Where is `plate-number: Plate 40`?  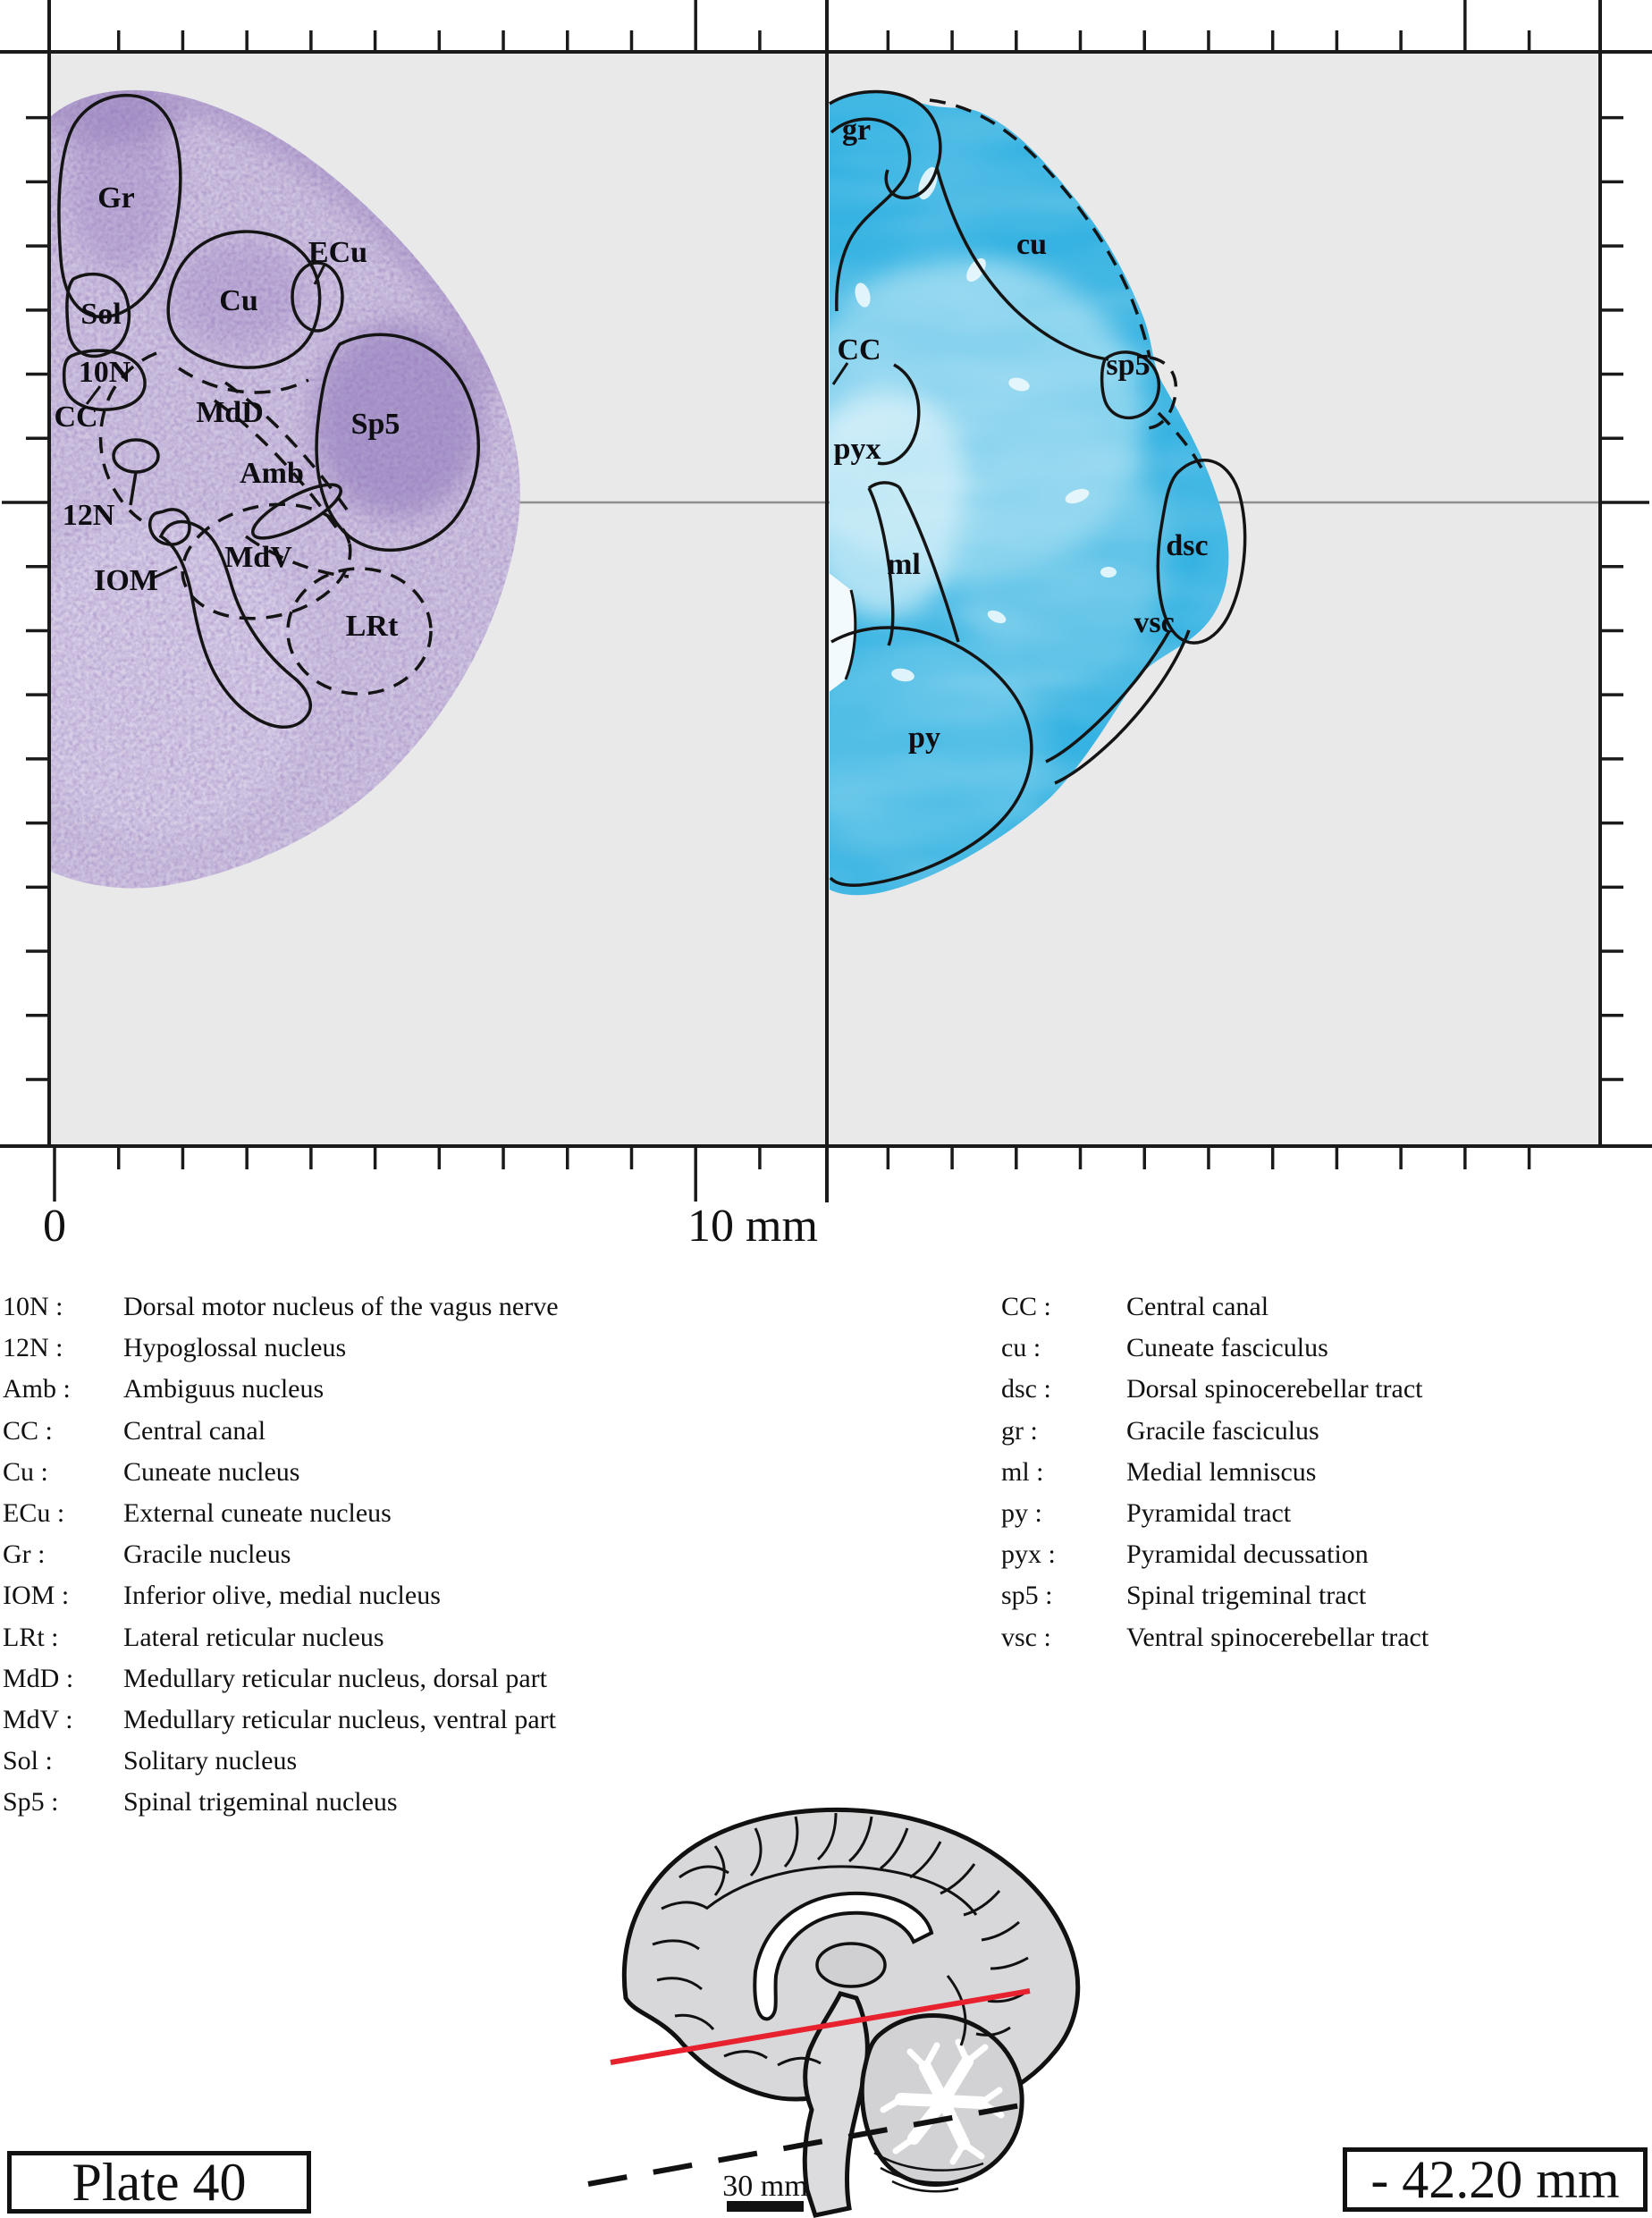 plate-number: Plate 40 is located at coordinates (159, 2183).